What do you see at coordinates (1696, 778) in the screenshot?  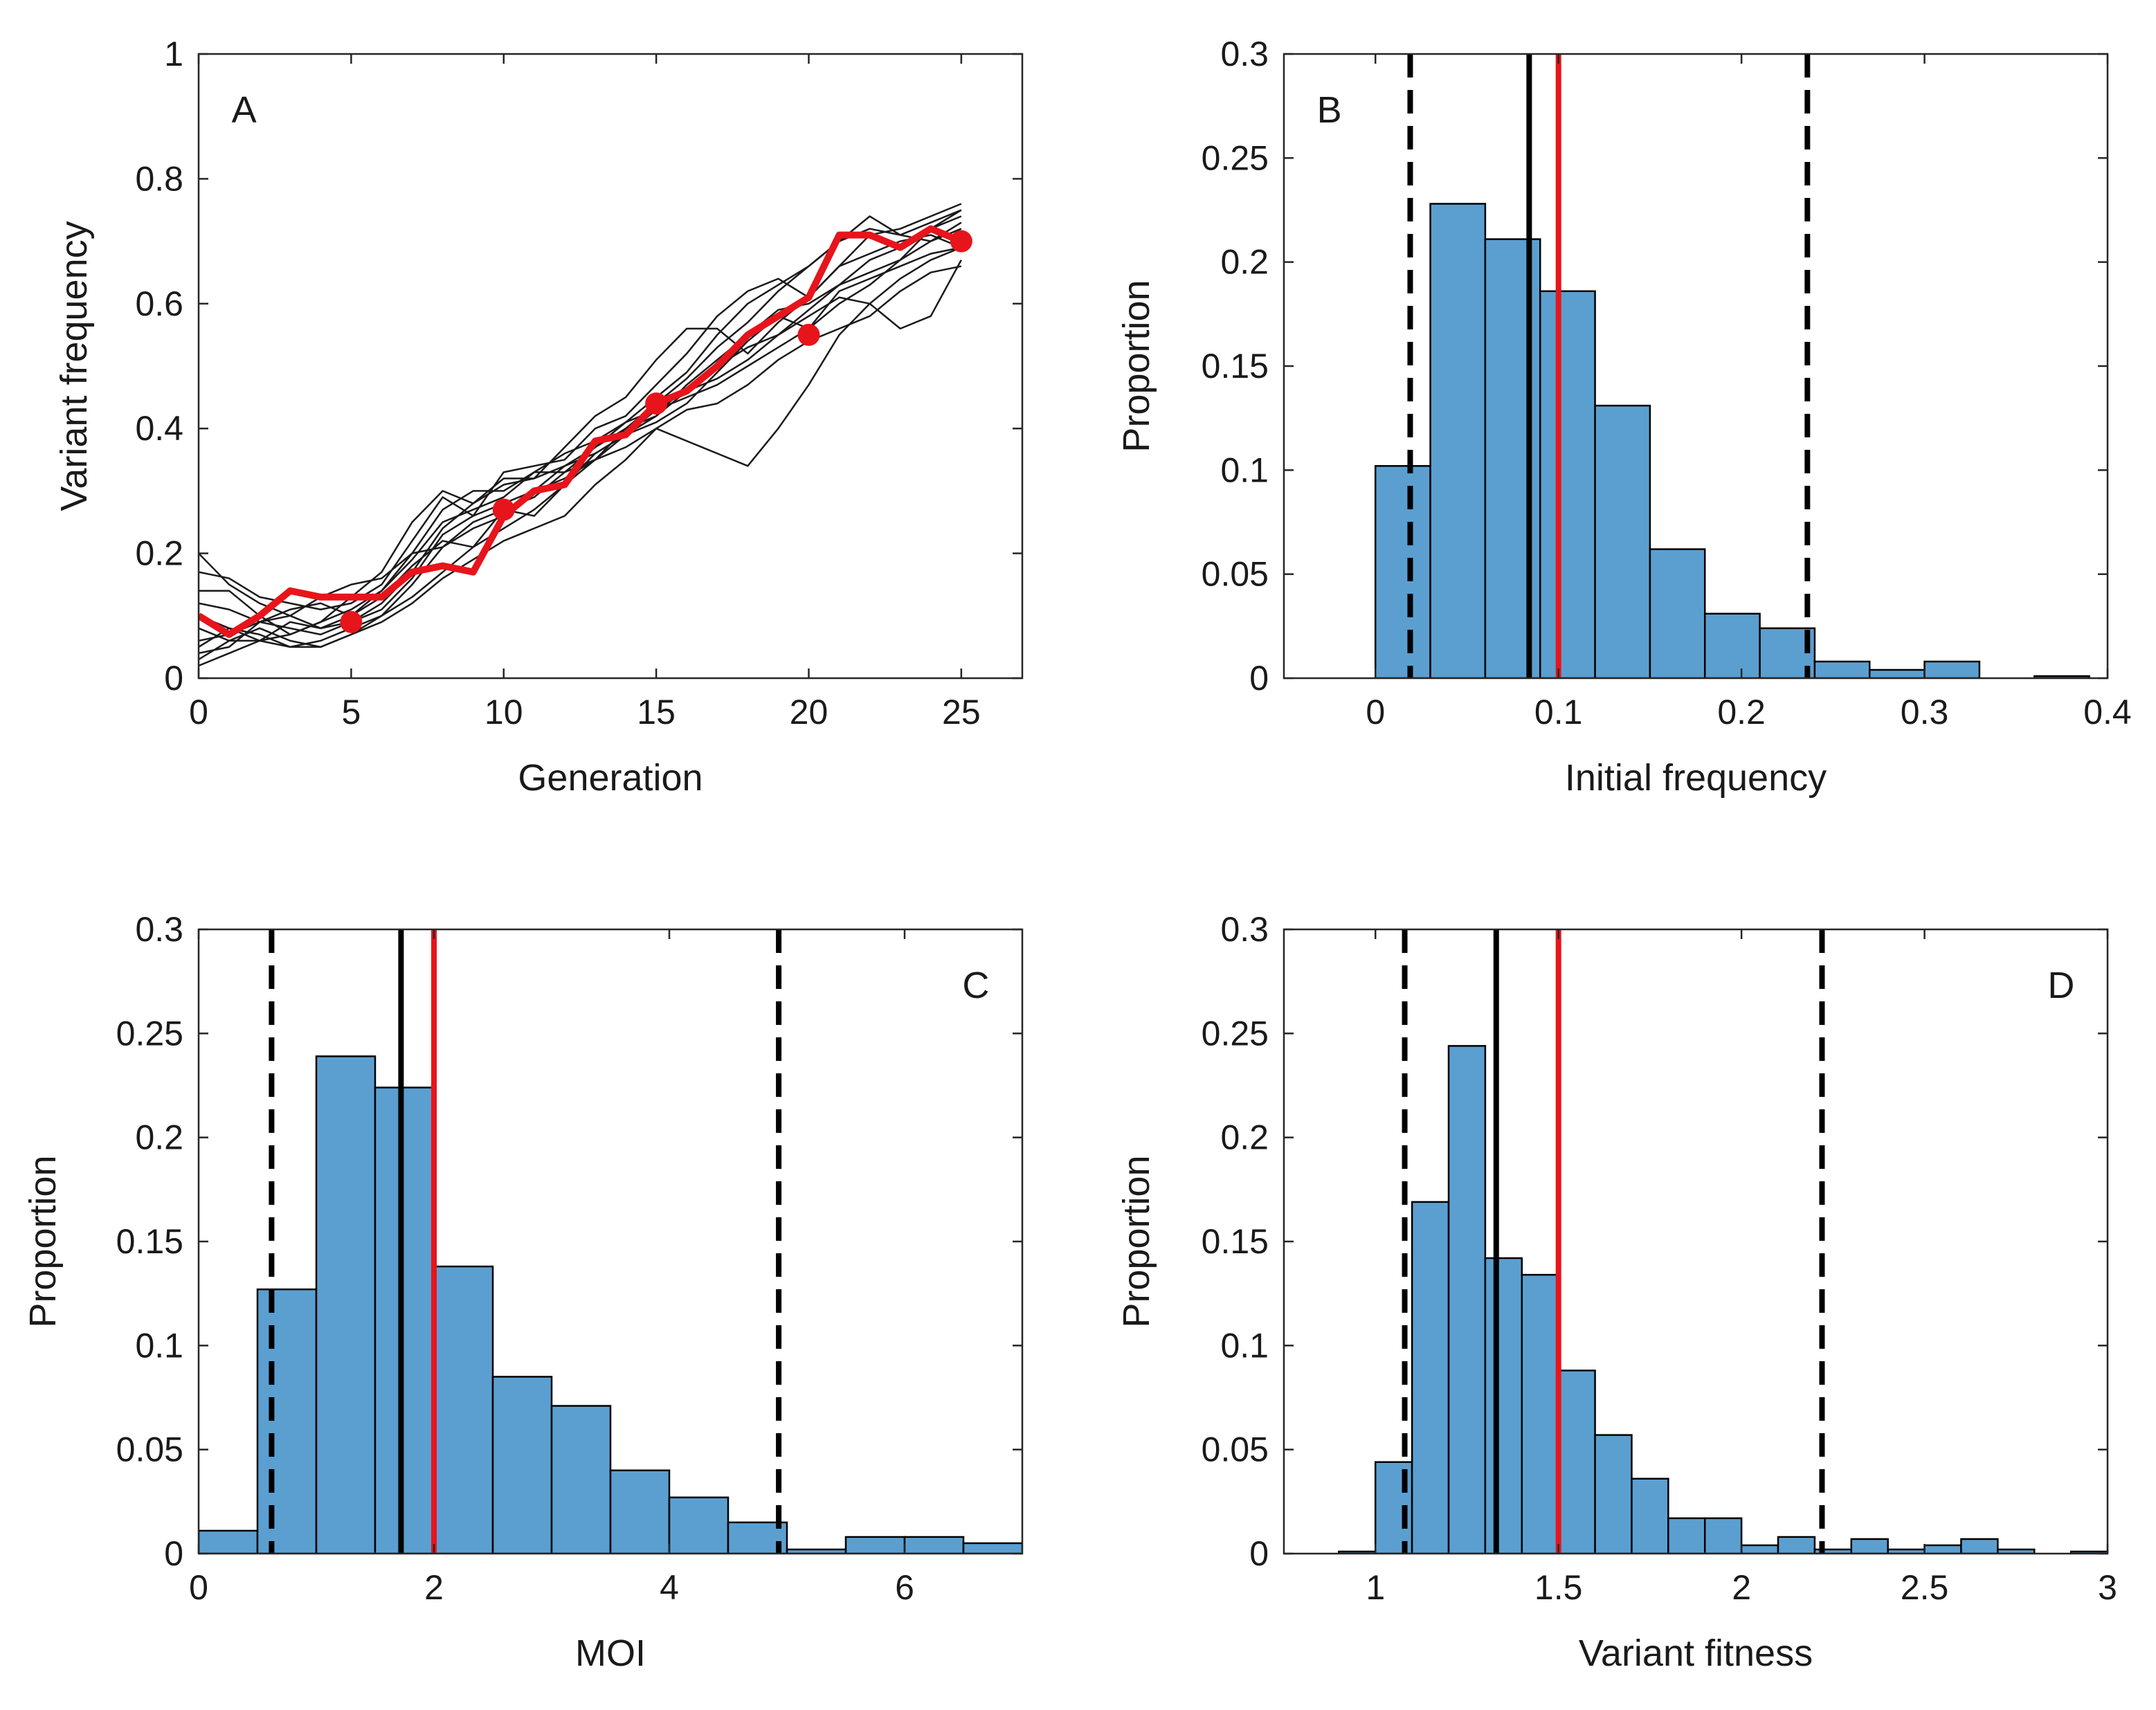 I see `x-axis-label: Initial frequency` at bounding box center [1696, 778].